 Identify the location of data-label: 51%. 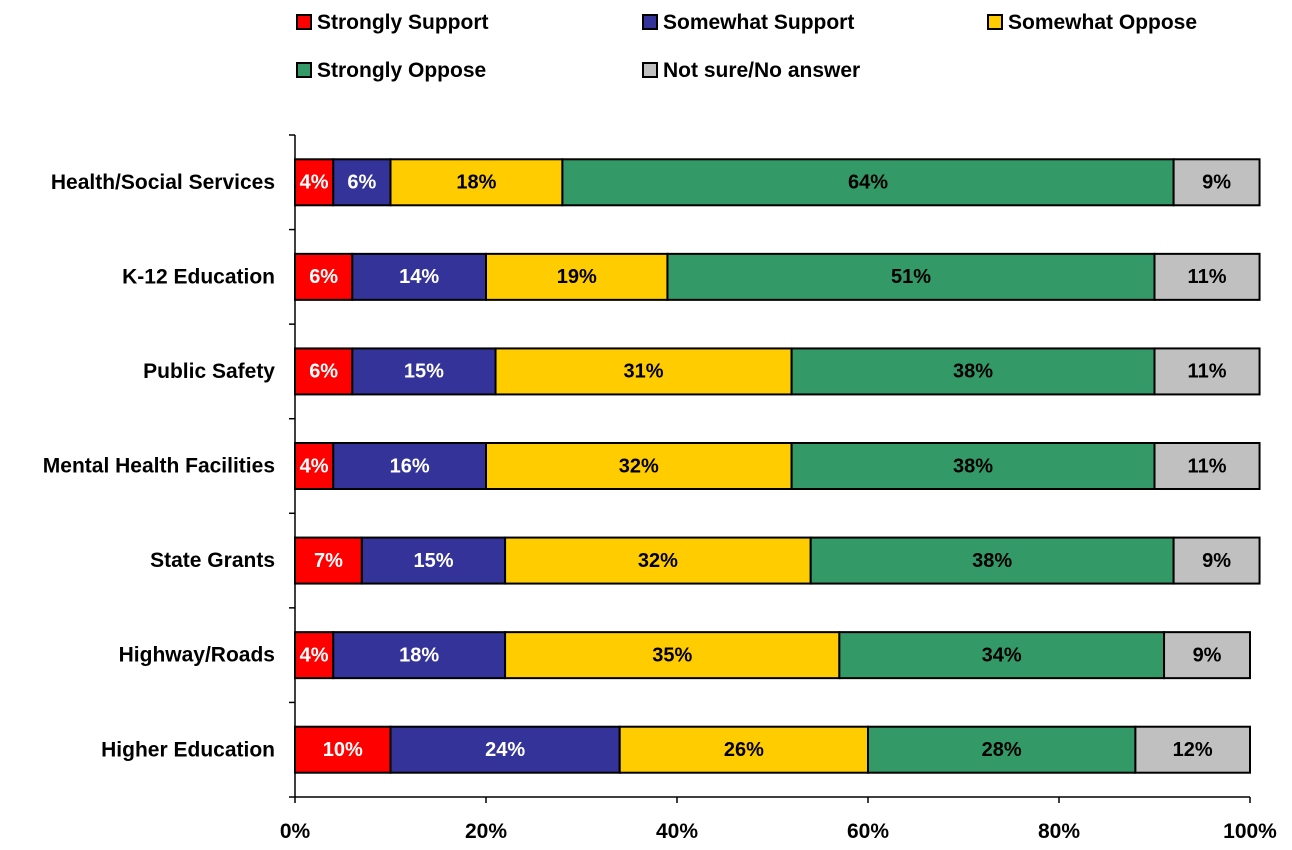
(911, 277).